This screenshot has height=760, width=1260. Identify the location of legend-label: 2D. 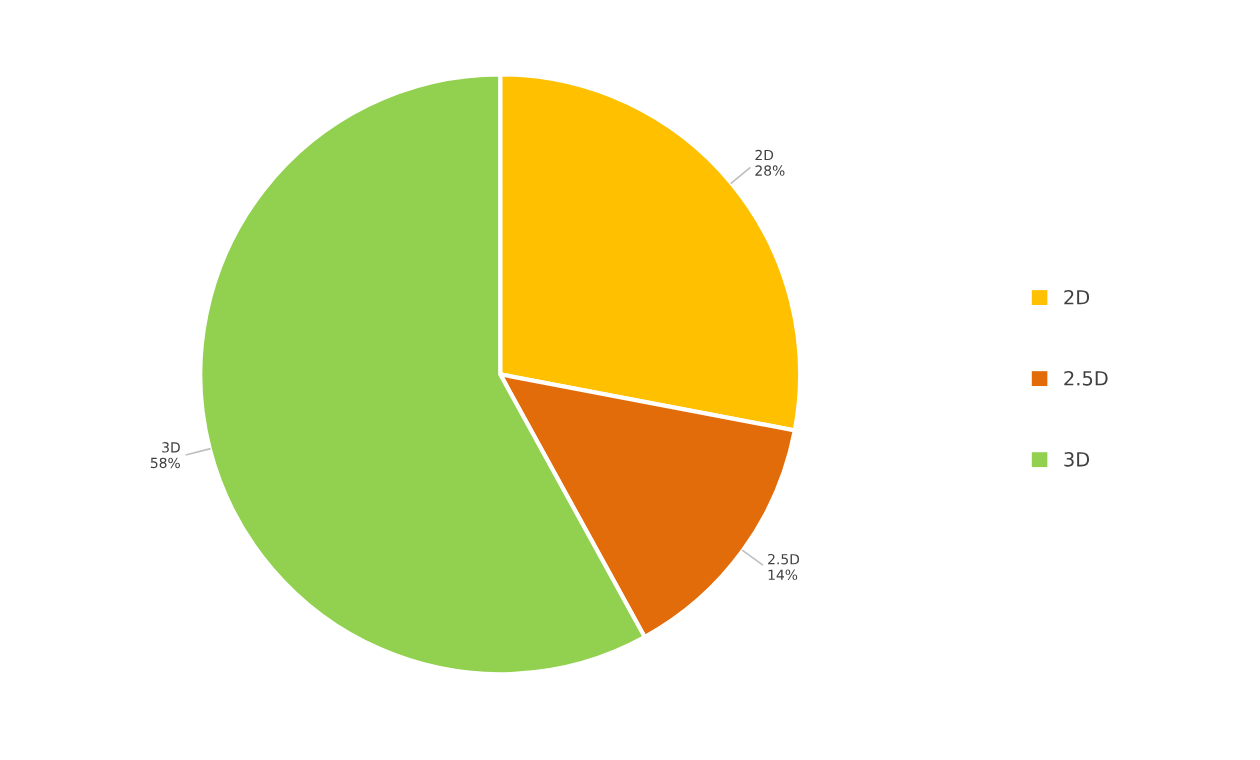
(1077, 297).